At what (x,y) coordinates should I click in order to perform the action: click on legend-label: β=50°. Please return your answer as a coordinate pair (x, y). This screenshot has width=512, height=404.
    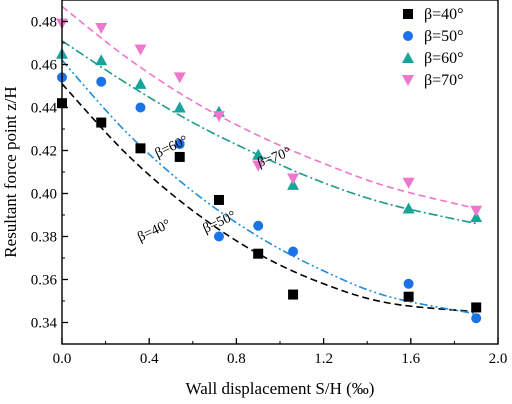
    Looking at the image, I should click on (444, 36).